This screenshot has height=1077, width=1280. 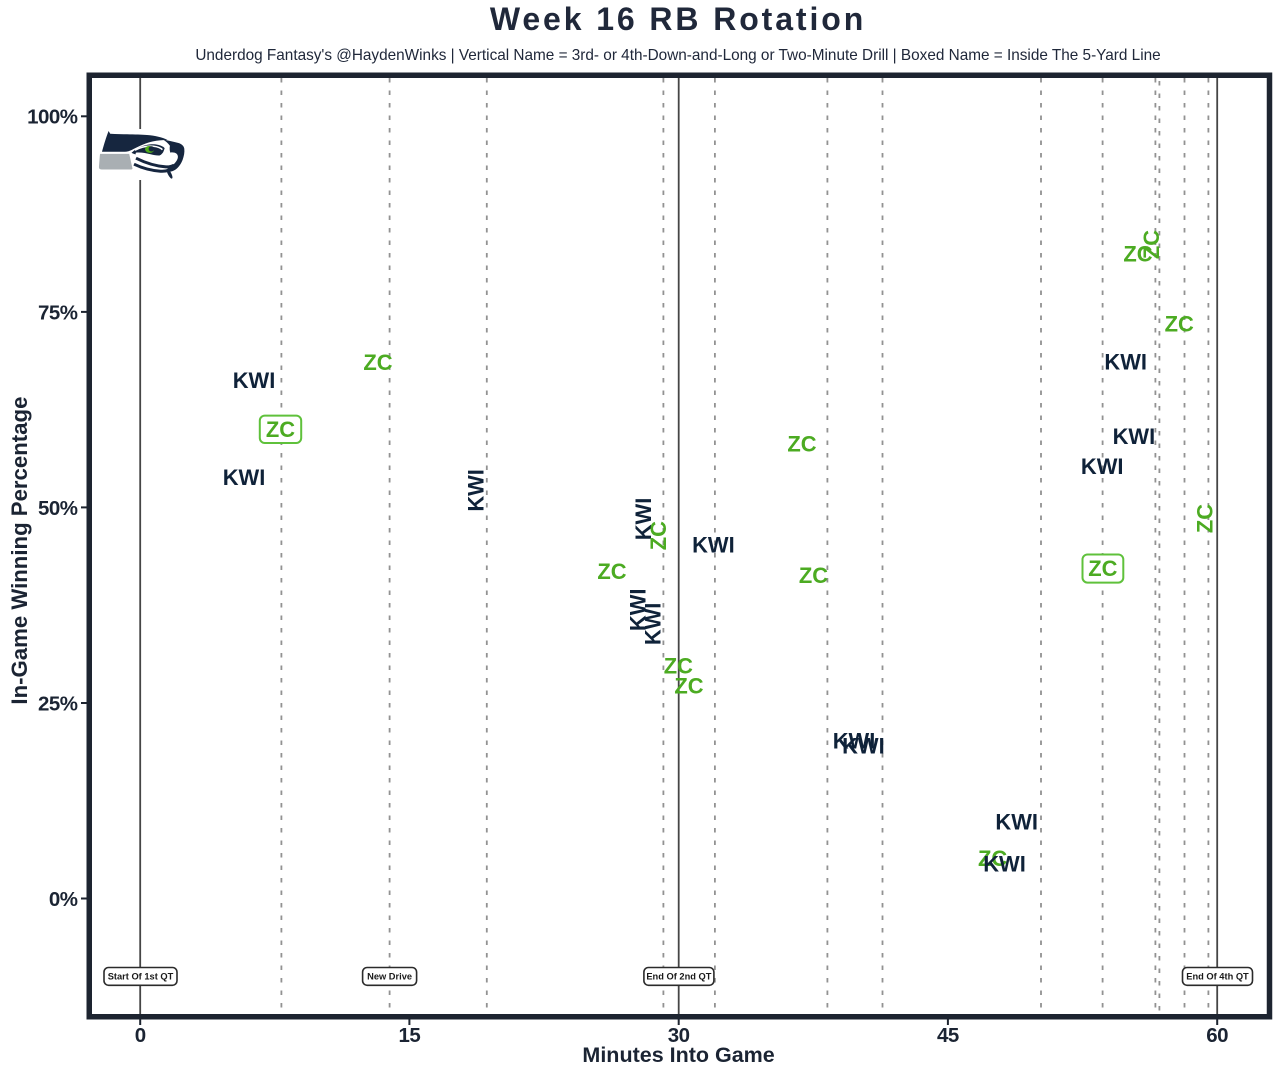 I want to click on svg-text: 75%, so click(x=58, y=312).